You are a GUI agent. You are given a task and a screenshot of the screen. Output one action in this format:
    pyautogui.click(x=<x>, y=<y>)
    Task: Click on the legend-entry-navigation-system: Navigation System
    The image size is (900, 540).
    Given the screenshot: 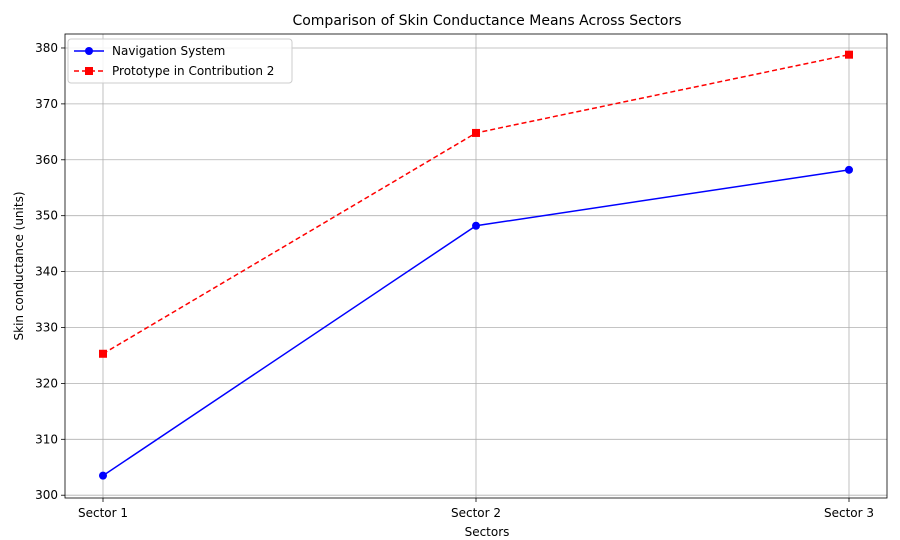 What is the action you would take?
    pyautogui.click(x=149, y=51)
    